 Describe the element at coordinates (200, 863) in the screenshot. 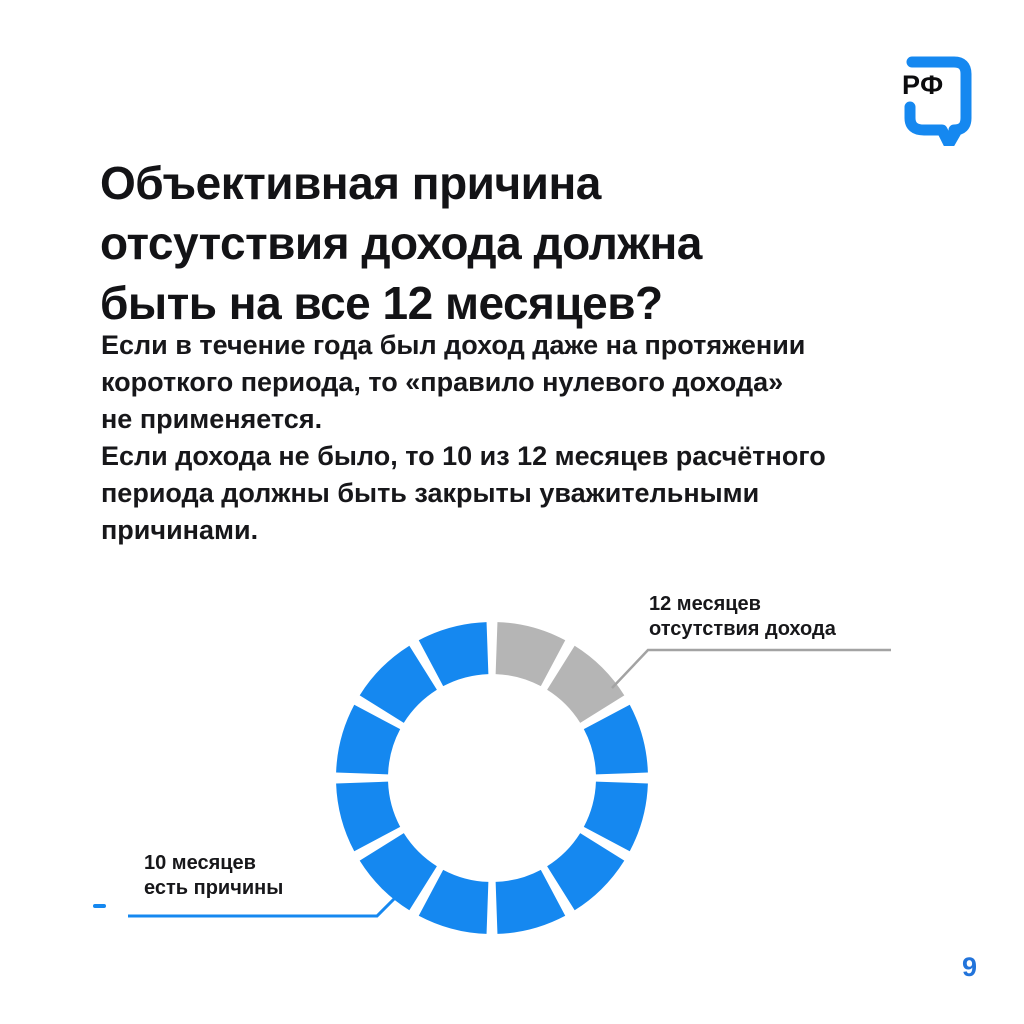

I see `annotation-line: 10 месяцев` at that location.